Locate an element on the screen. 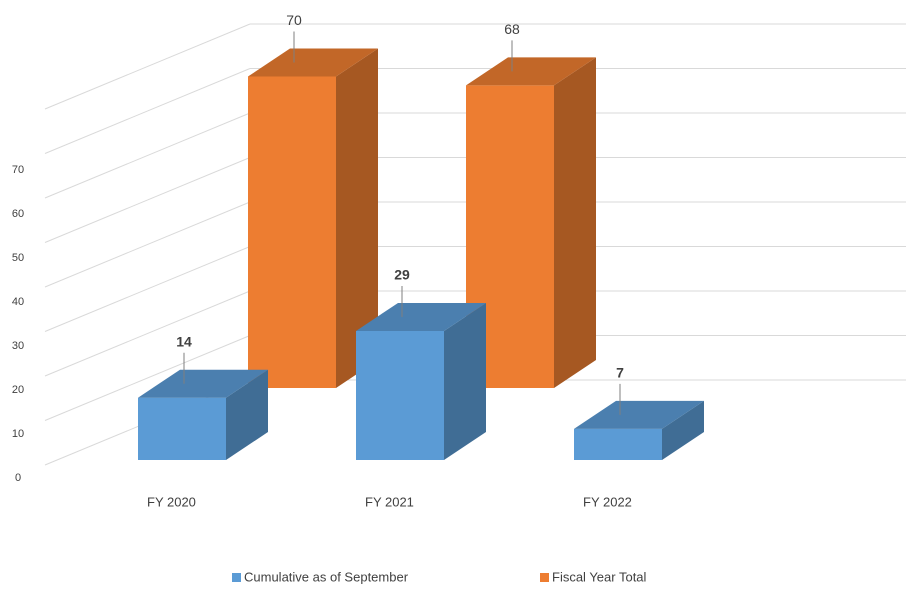  x-tick-label: FY 2021 is located at coordinates (389, 501).